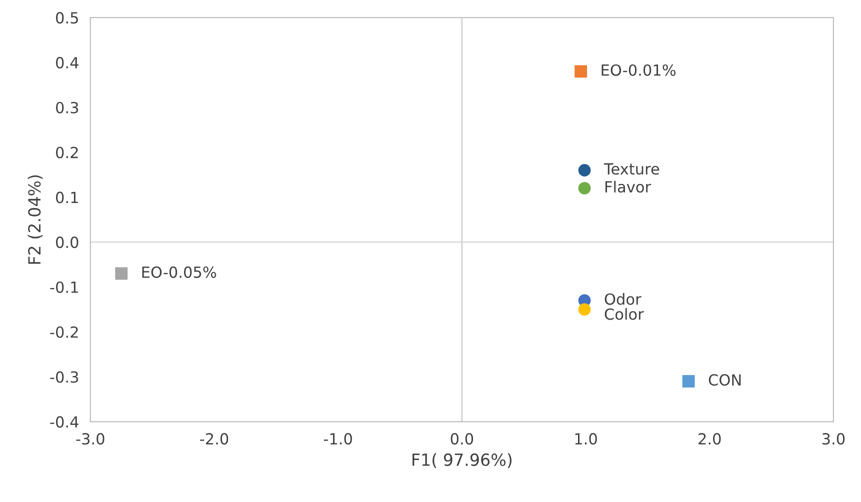 The image size is (861, 502). Describe the element at coordinates (624, 314) in the screenshot. I see `series-label: Color` at that location.